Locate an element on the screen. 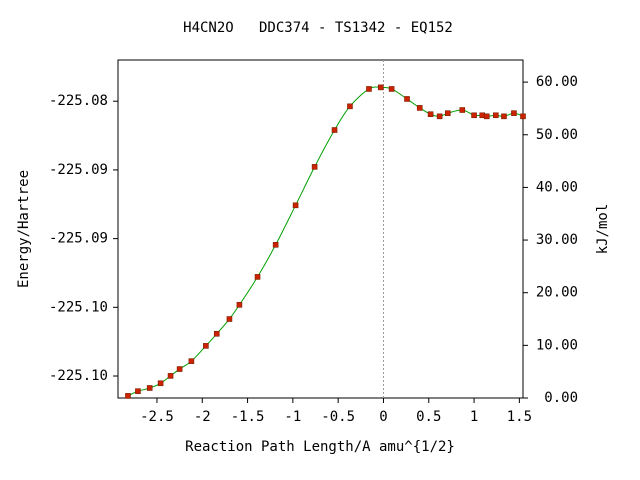  x-tick-label: -0.5 is located at coordinates (338, 417).